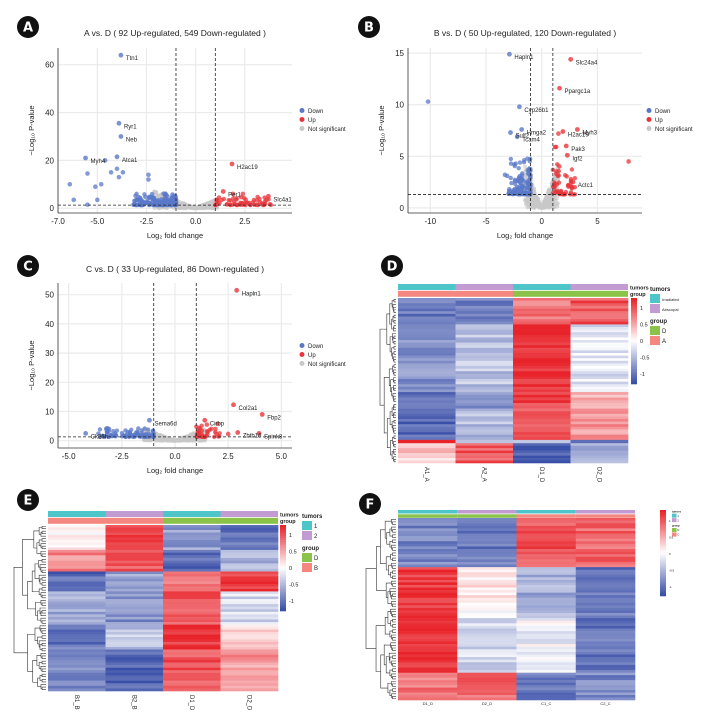  What do you see at coordinates (190, 206) in the screenshot?
I see `point-not-significant` at bounding box center [190, 206].